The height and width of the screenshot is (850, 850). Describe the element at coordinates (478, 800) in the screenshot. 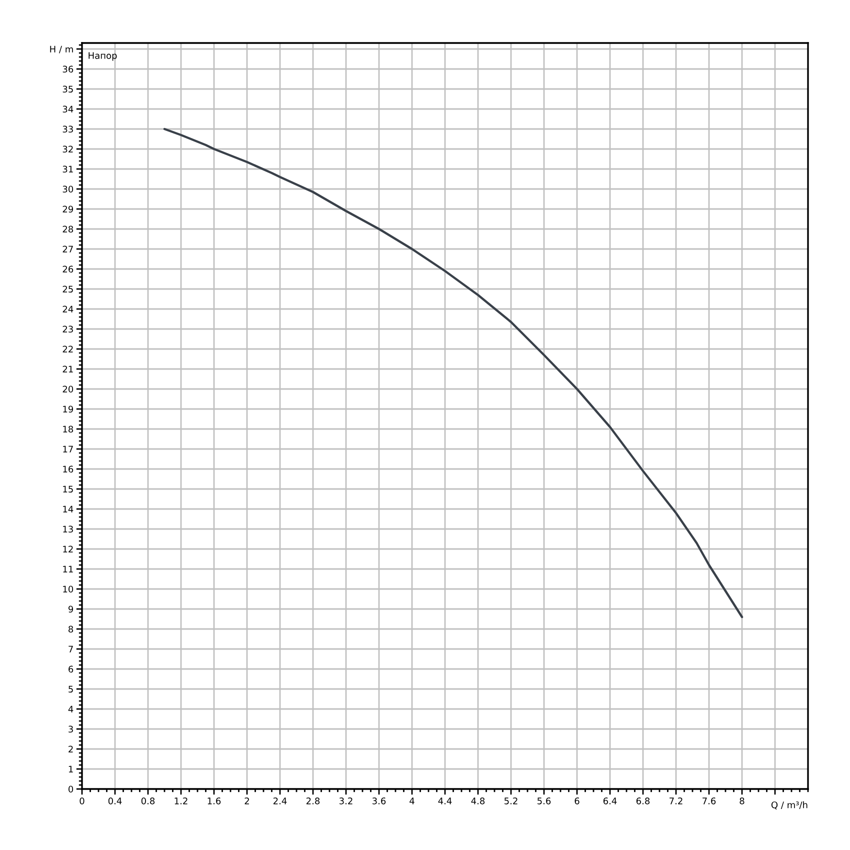

I see `x-tick-label: 4.8` at that location.